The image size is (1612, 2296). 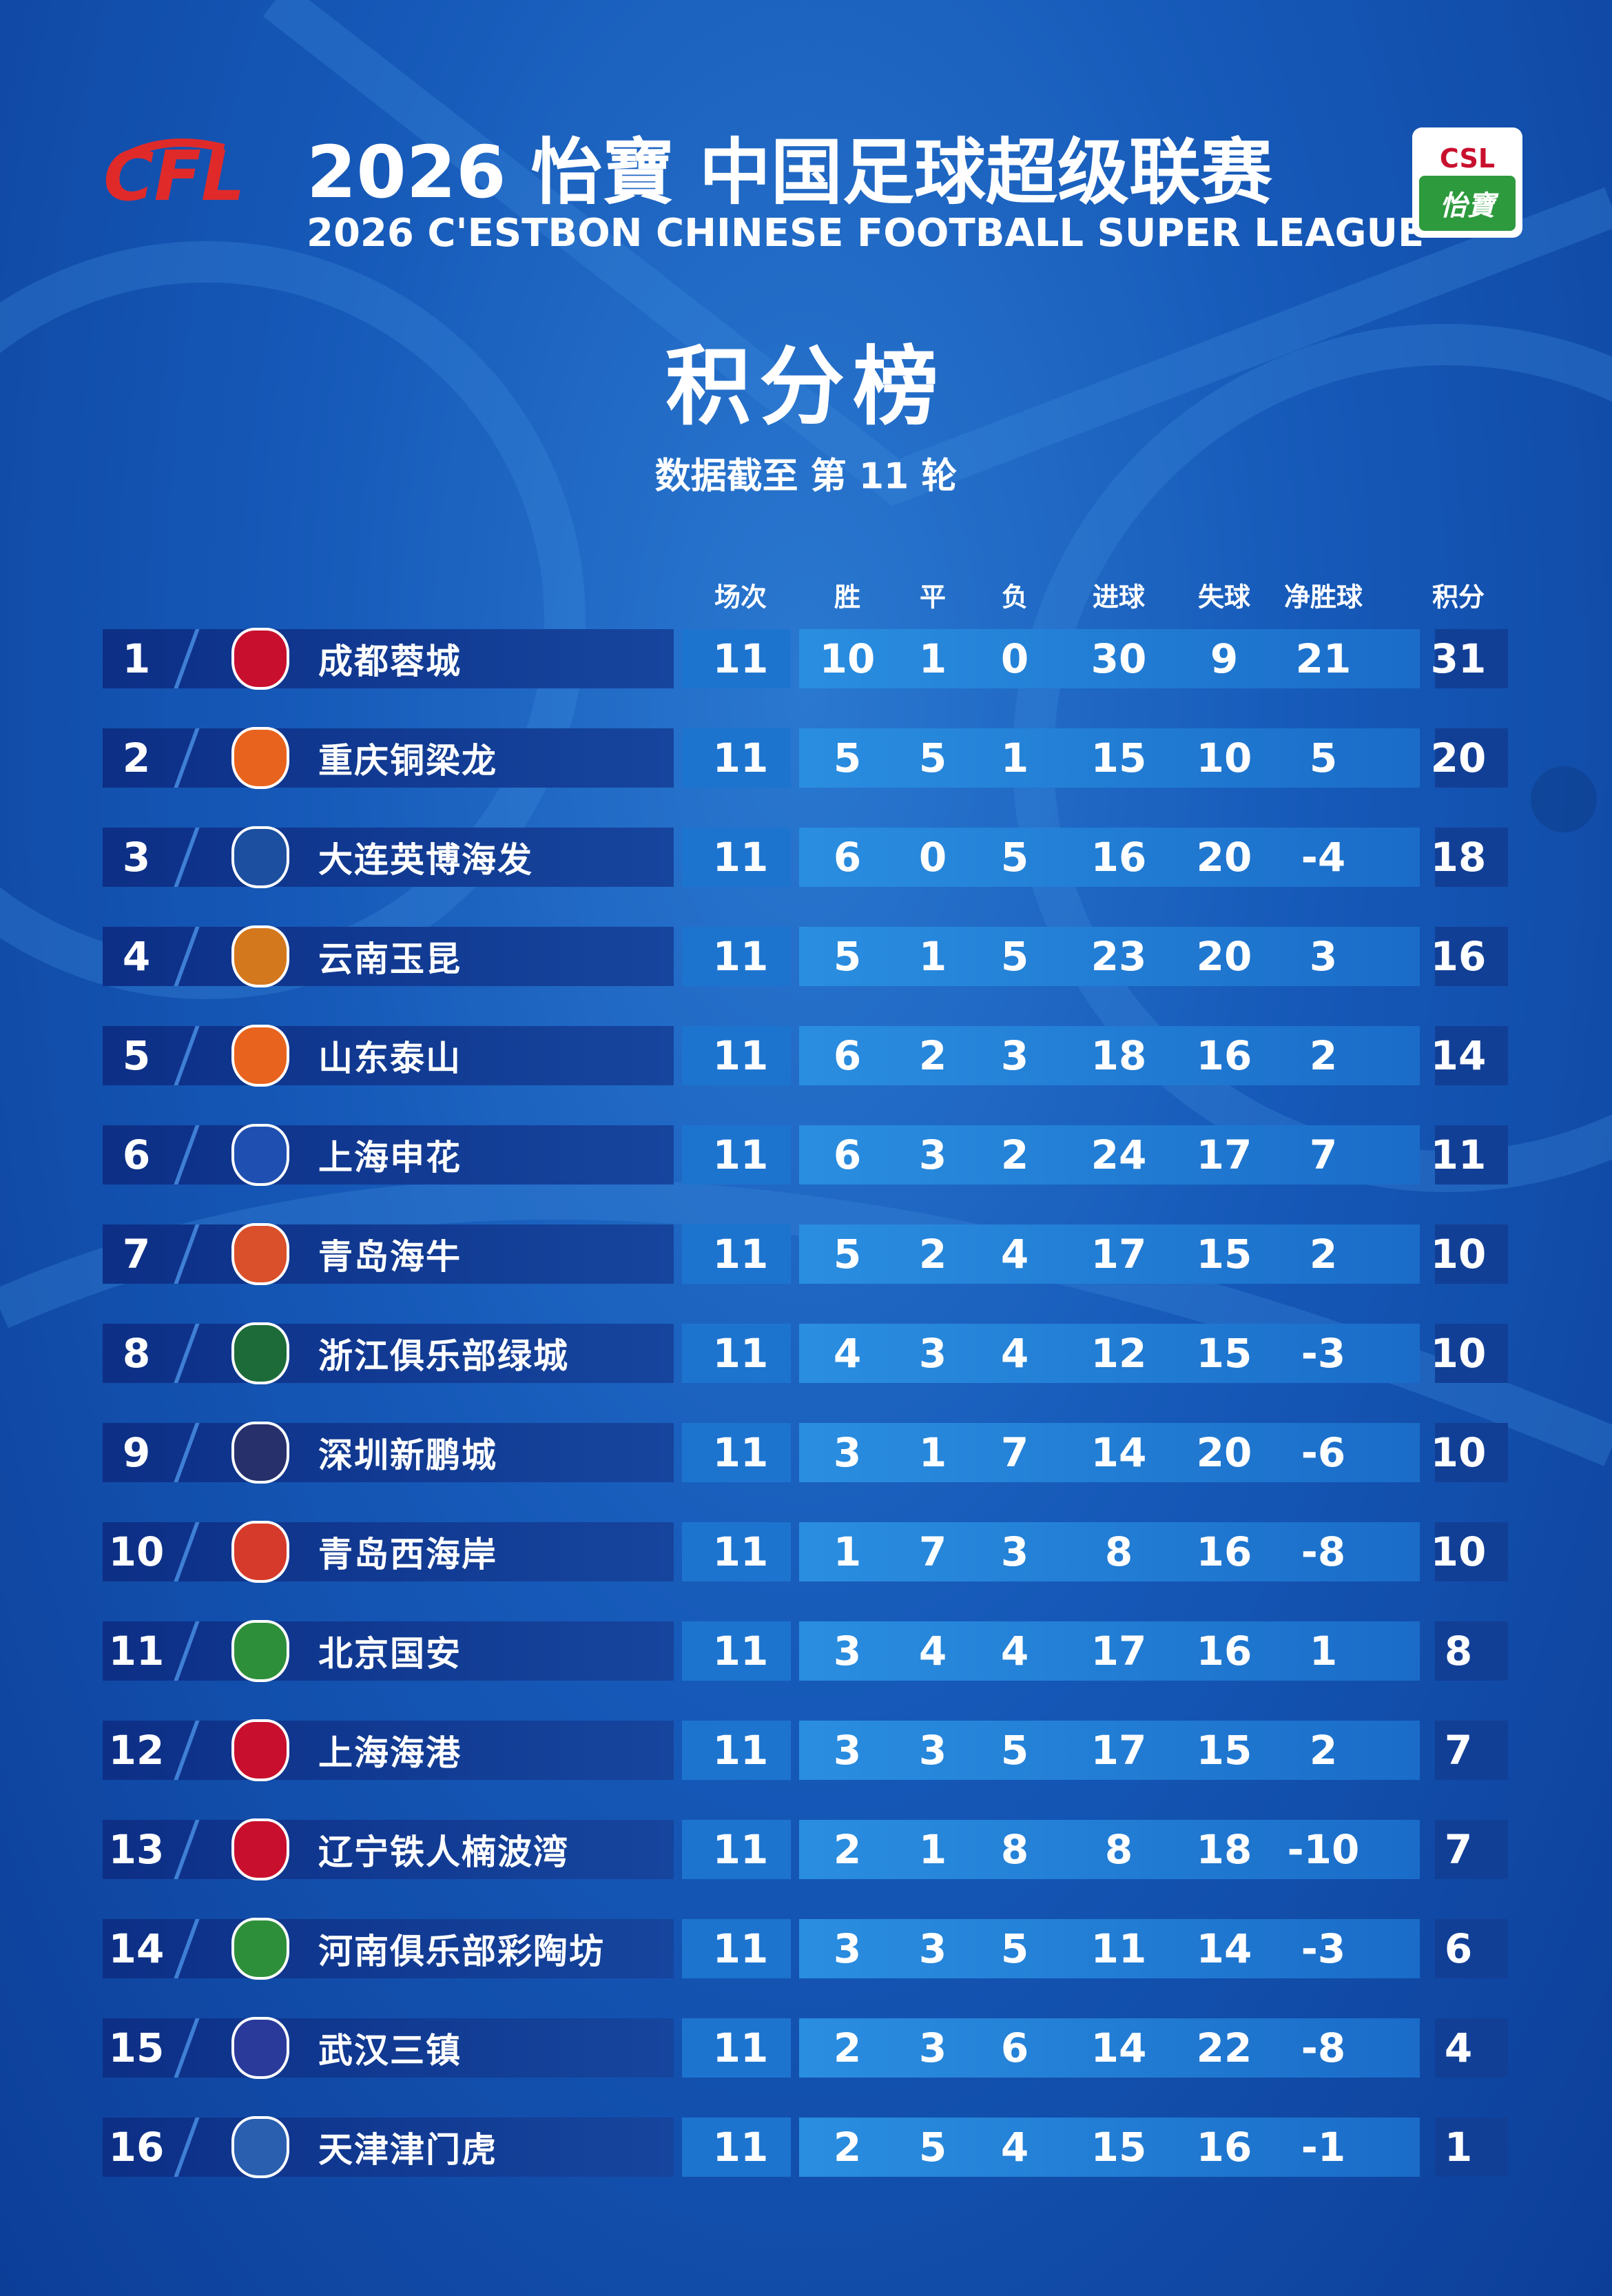 What do you see at coordinates (1323, 2048) in the screenshot?
I see `stat-cell: -8` at bounding box center [1323, 2048].